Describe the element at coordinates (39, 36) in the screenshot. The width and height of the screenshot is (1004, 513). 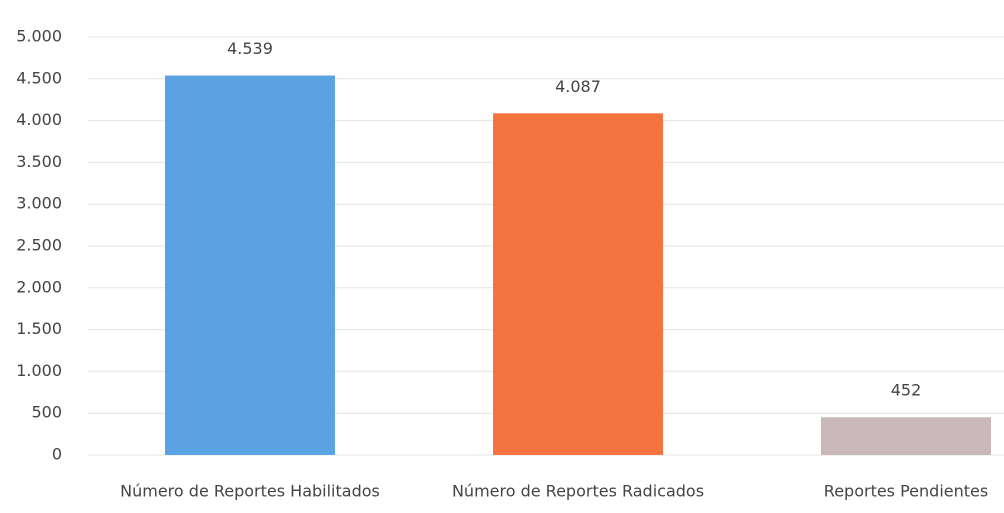
I see `y-tick-label: 5.000` at that location.